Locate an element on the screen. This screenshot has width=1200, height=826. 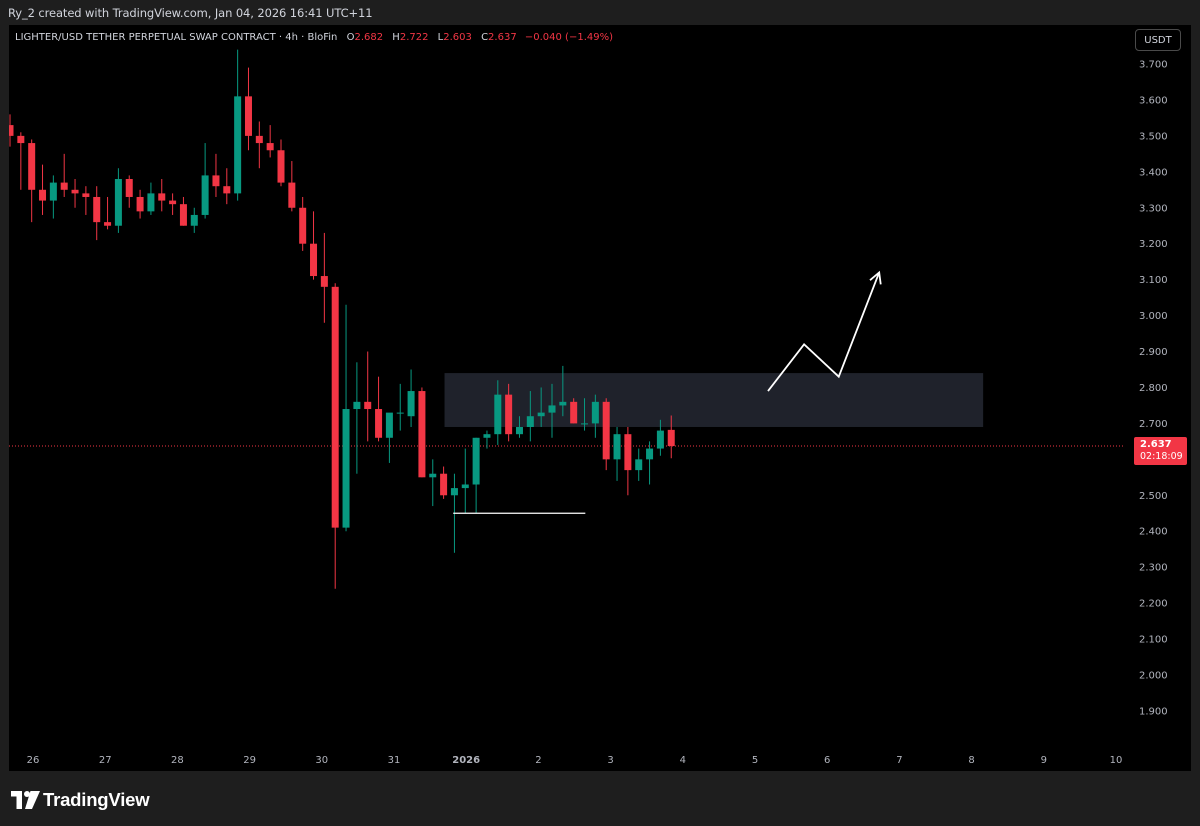
tradingview-logo-icon is located at coordinates (25, 800).